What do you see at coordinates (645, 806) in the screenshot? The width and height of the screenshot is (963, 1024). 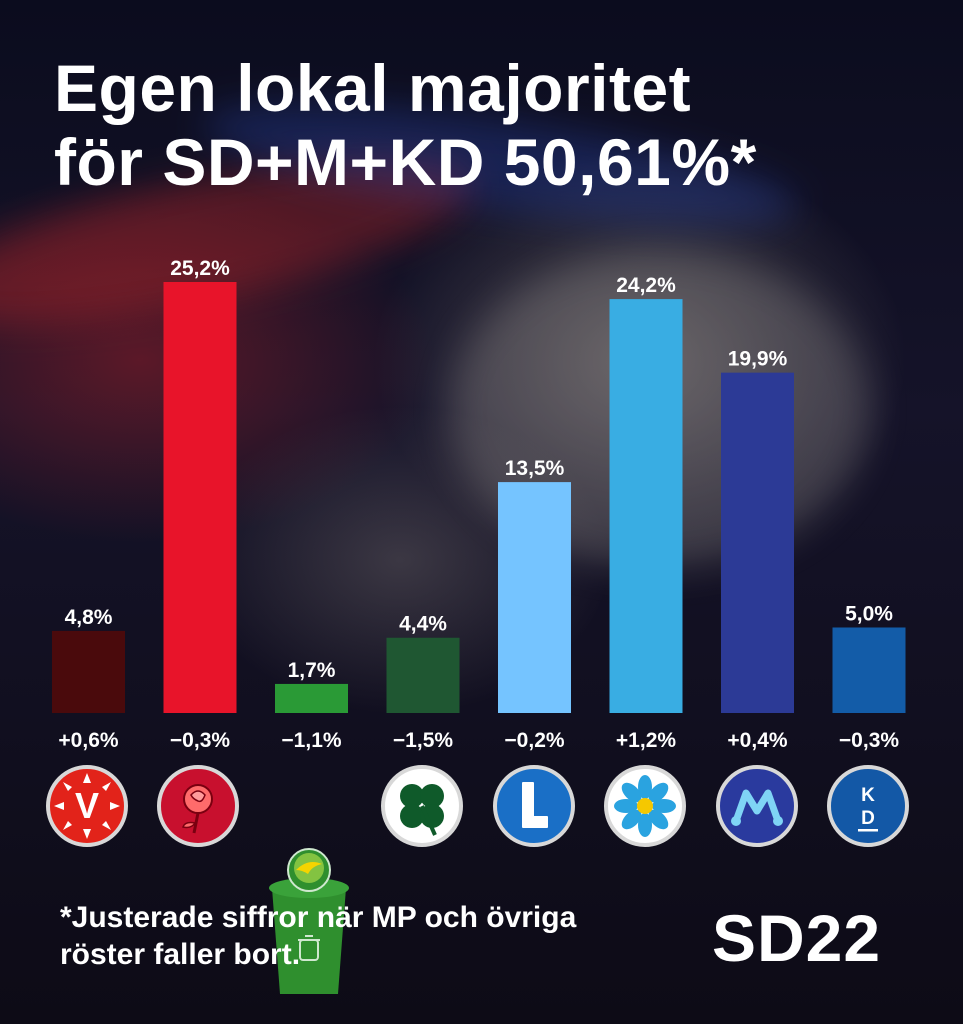 I see `sverigedemokraterna-flower-icon` at bounding box center [645, 806].